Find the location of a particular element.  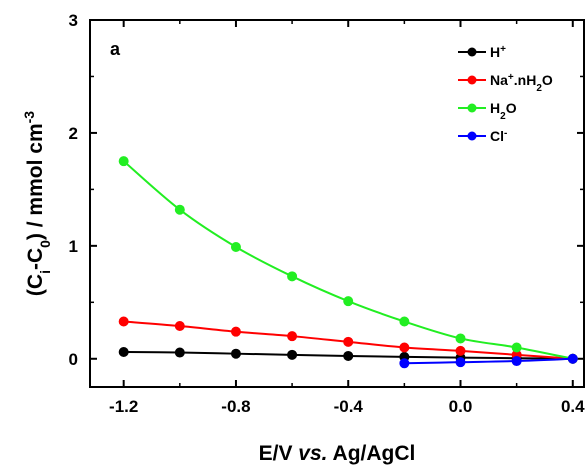

y-tick-label: 3 is located at coordinates (73, 20).